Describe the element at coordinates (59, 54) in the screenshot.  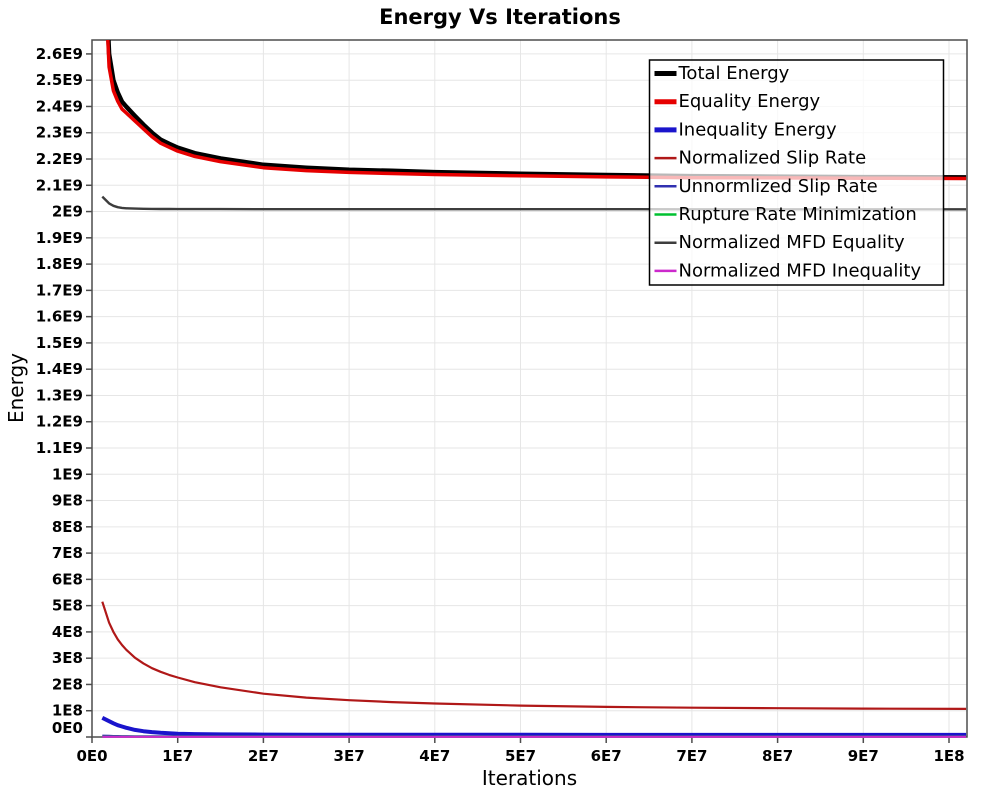
I see `y-tick-label: 2.6E9` at that location.